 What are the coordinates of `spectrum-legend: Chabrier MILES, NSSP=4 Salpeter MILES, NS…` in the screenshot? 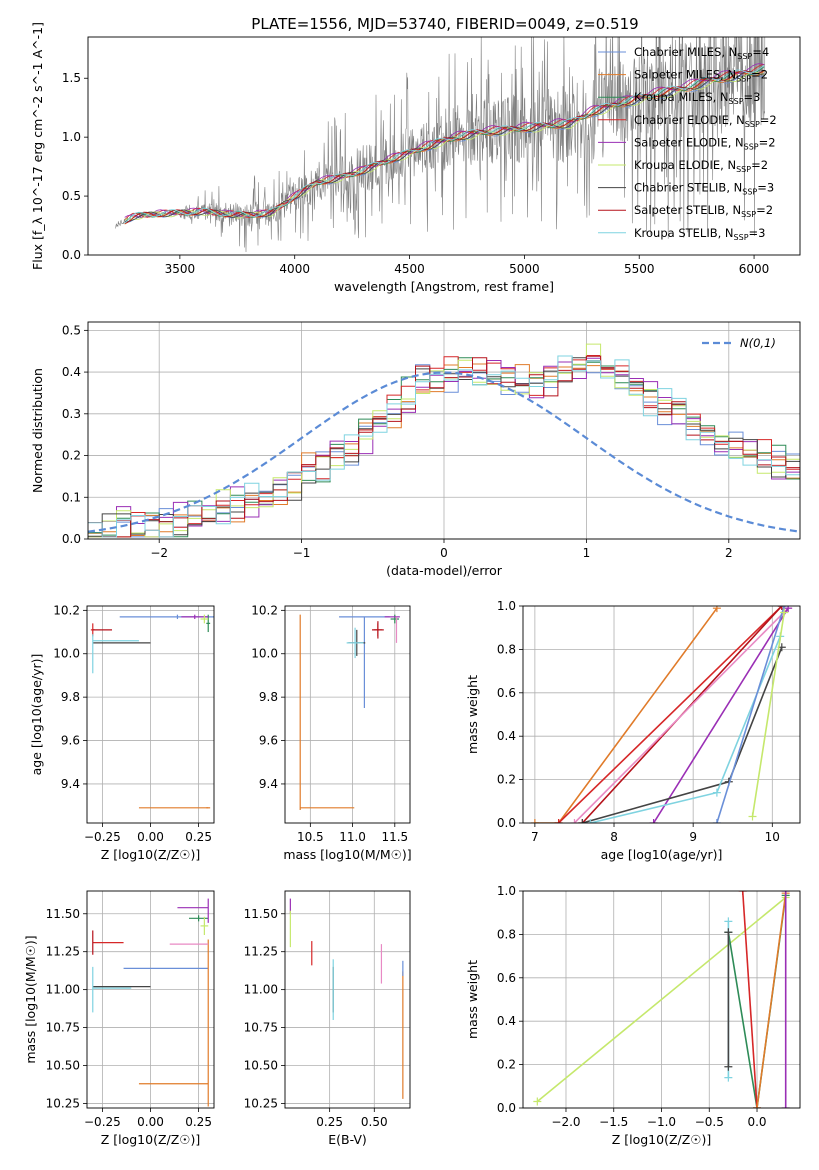 It's located at (687, 143).